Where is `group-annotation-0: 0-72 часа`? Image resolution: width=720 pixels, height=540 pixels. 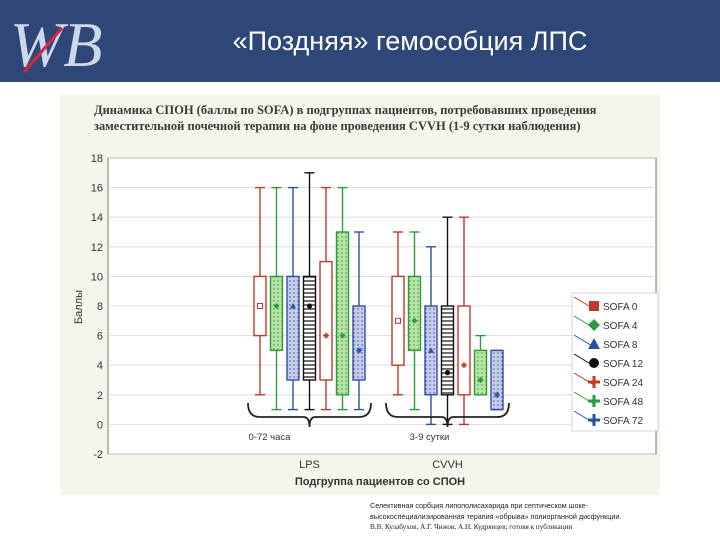 group-annotation-0: 0-72 часа is located at coordinates (270, 437).